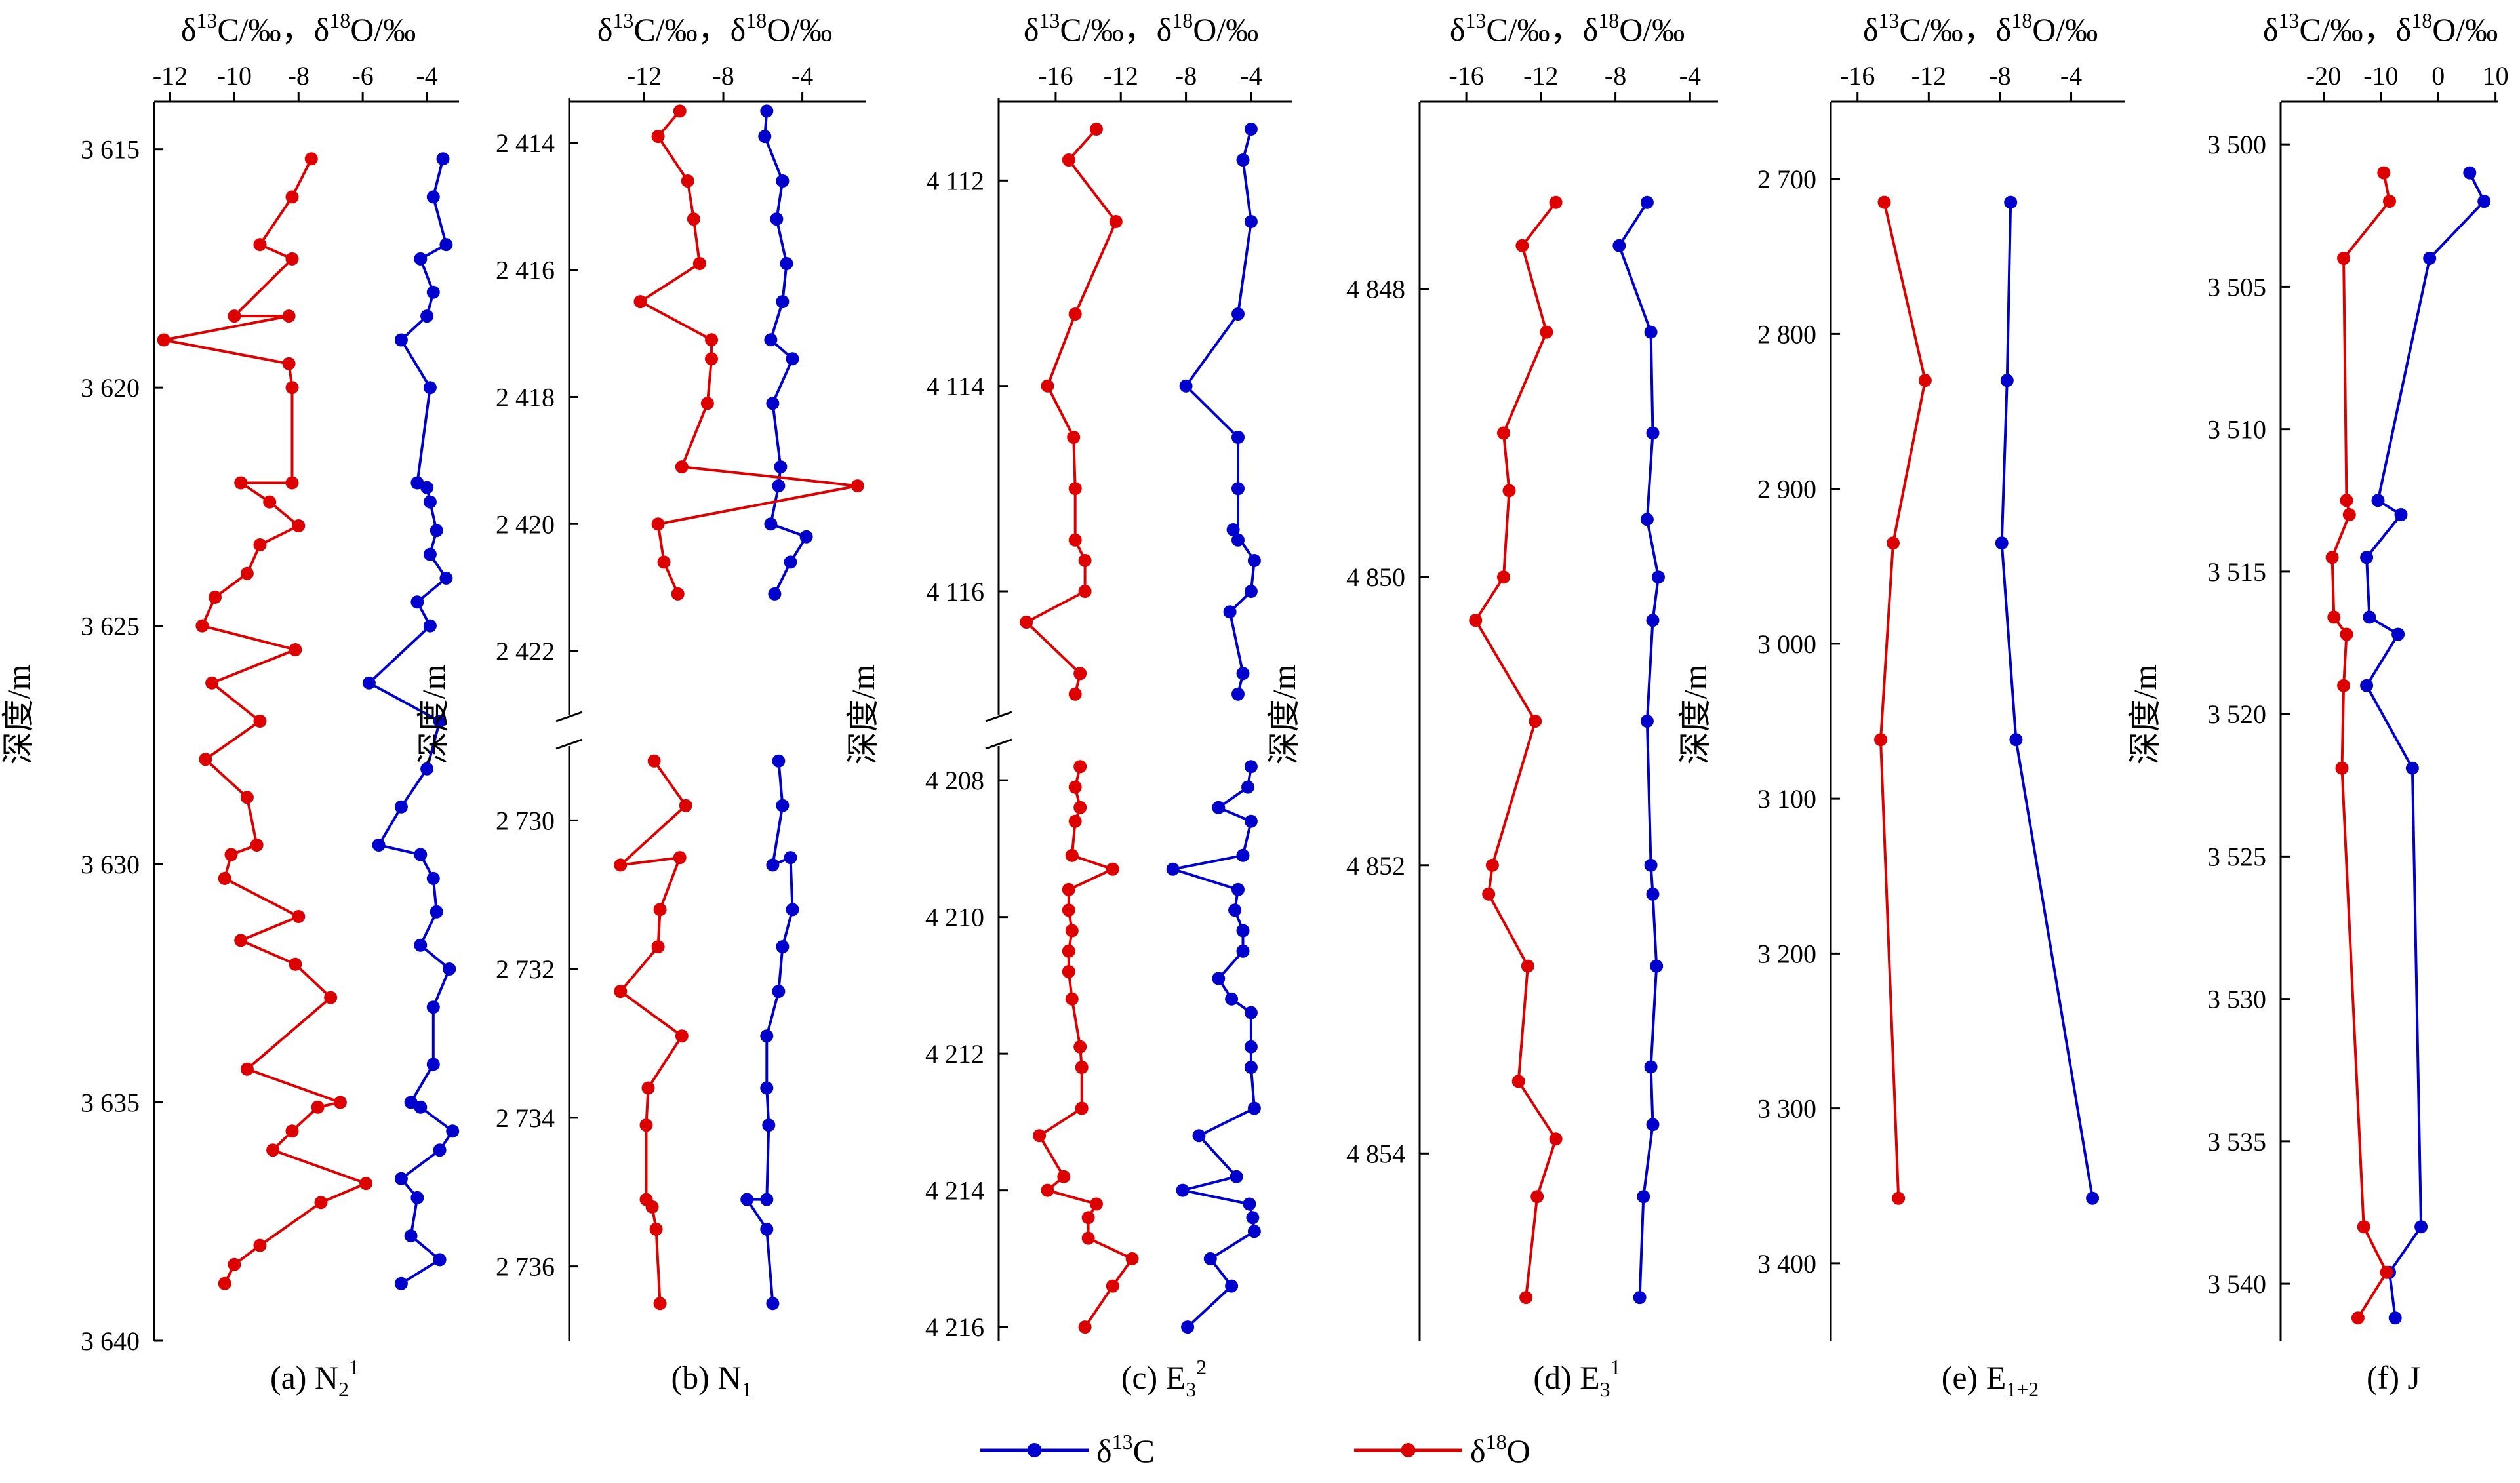 The width and height of the screenshot is (2520, 1483). I want to click on y-tick-label: 2 418, so click(525, 397).